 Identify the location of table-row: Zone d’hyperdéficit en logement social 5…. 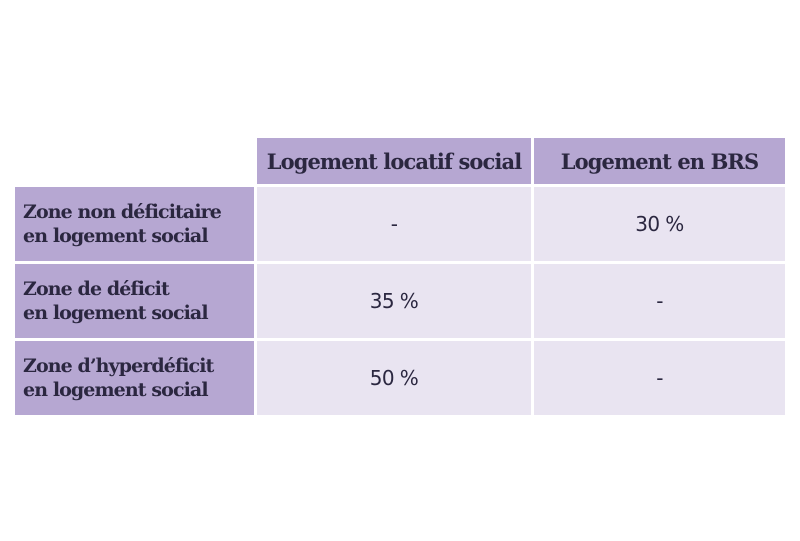
(400, 378).